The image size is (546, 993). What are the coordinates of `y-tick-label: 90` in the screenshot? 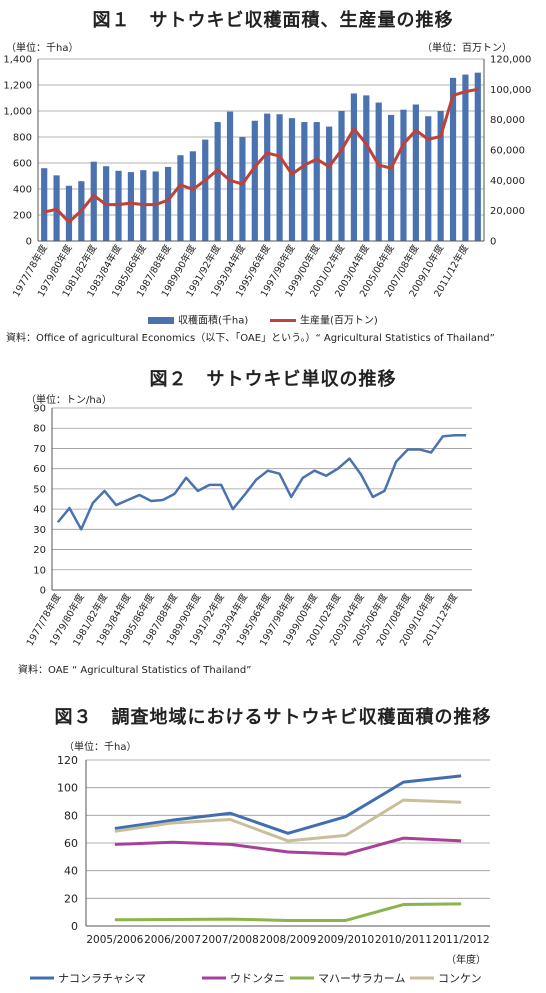 It's located at (39, 409).